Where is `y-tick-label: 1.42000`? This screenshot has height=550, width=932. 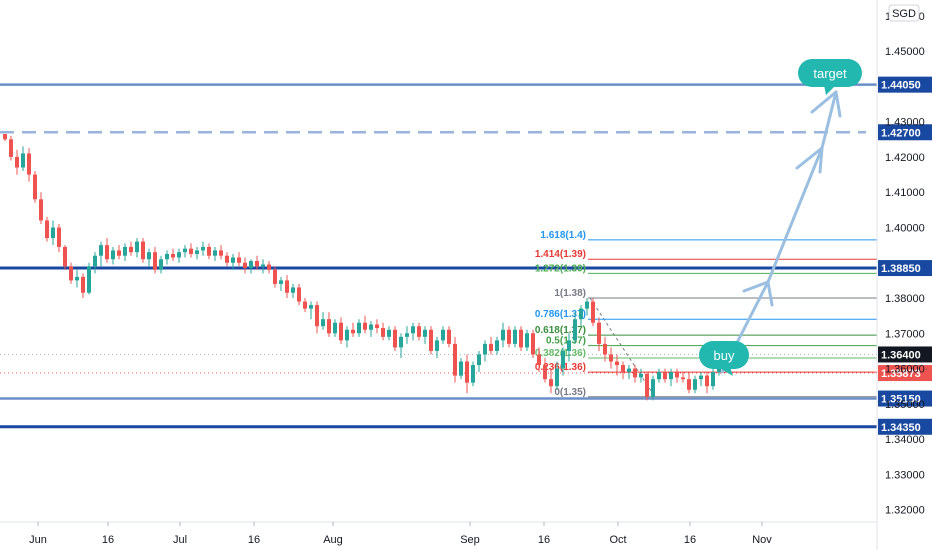
y-tick-label: 1.42000 is located at coordinates (905, 158).